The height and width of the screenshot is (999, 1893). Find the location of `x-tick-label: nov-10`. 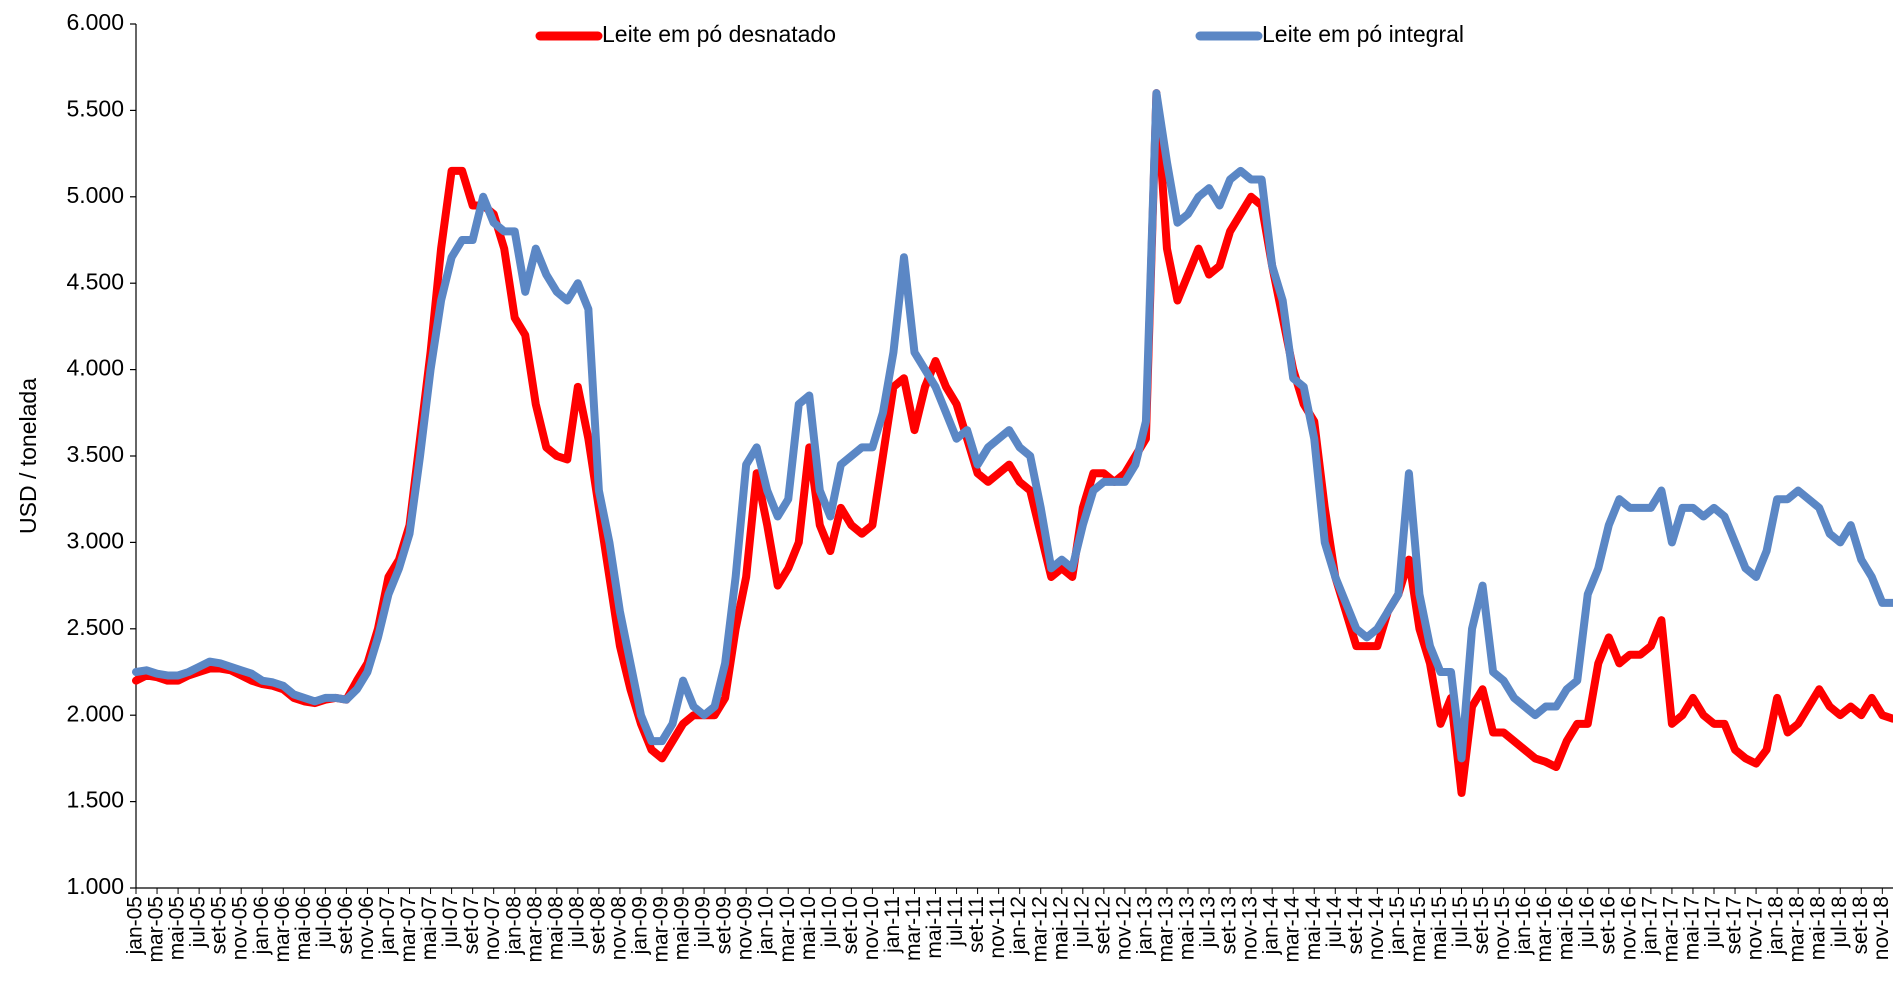

x-tick-label: nov-10 is located at coordinates (871, 928).